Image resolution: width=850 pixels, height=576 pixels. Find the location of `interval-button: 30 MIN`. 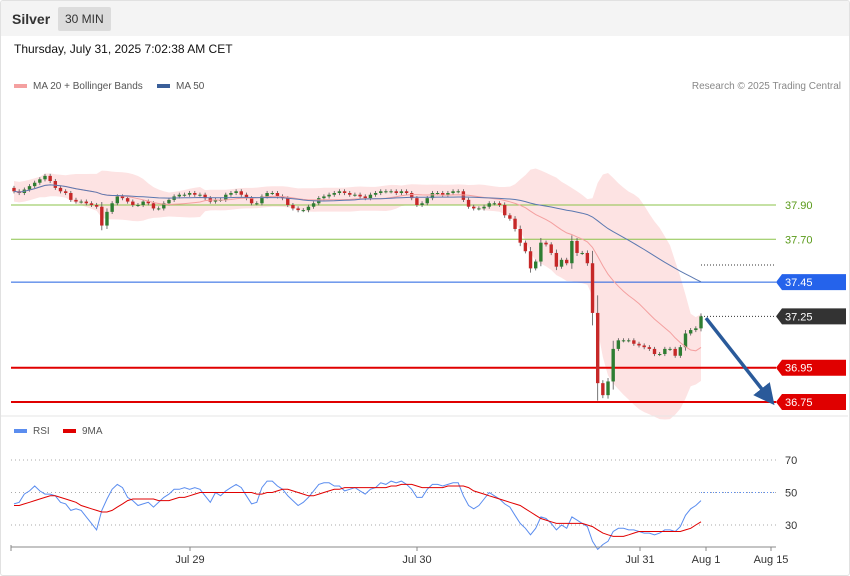

interval-button: 30 MIN is located at coordinates (84, 19).